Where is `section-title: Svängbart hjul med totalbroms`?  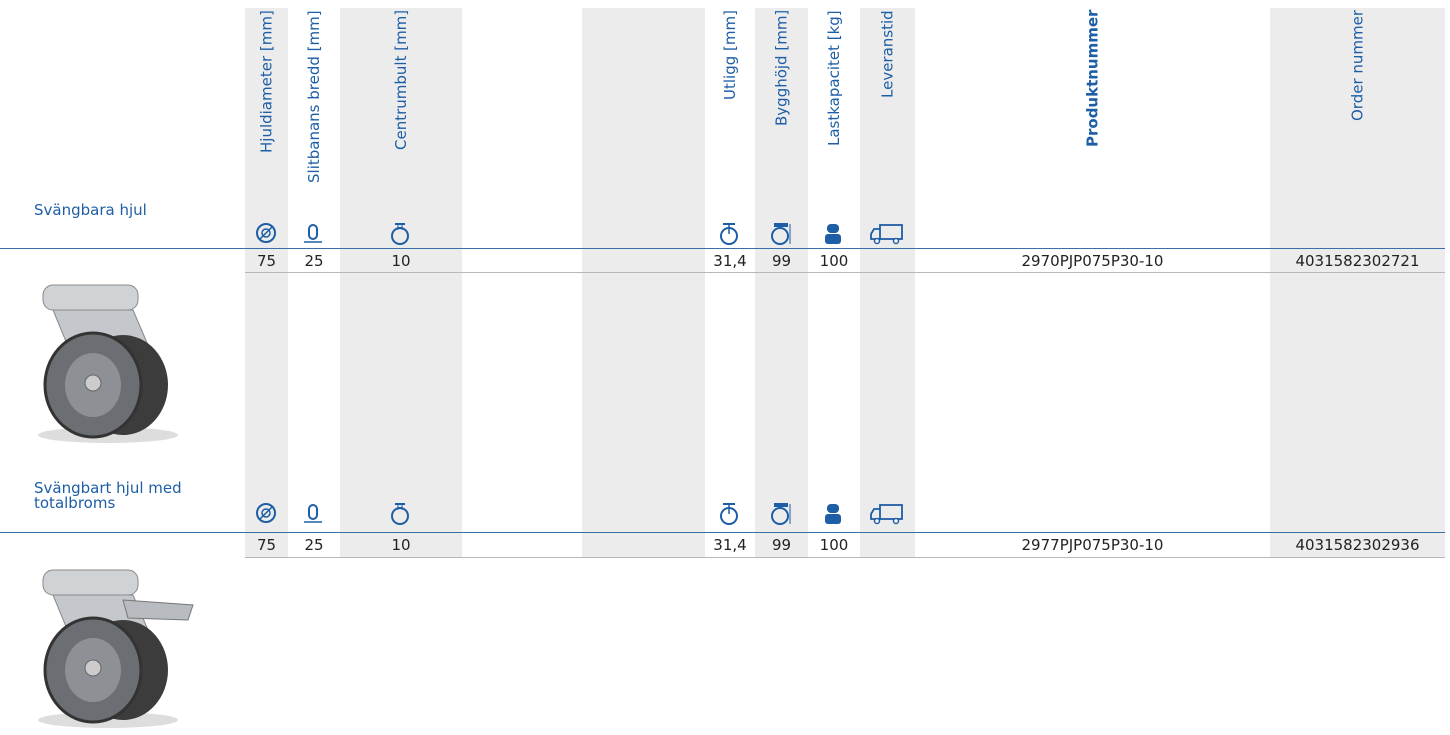
section-title: Svängbart hjul med totalbroms is located at coordinates (108, 495).